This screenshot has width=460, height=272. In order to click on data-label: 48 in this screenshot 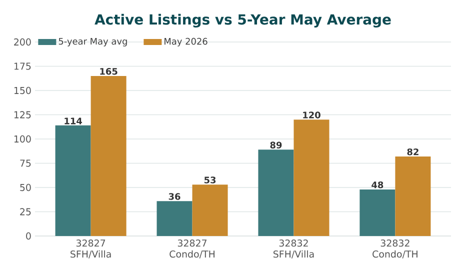, I will do `click(378, 184)`.